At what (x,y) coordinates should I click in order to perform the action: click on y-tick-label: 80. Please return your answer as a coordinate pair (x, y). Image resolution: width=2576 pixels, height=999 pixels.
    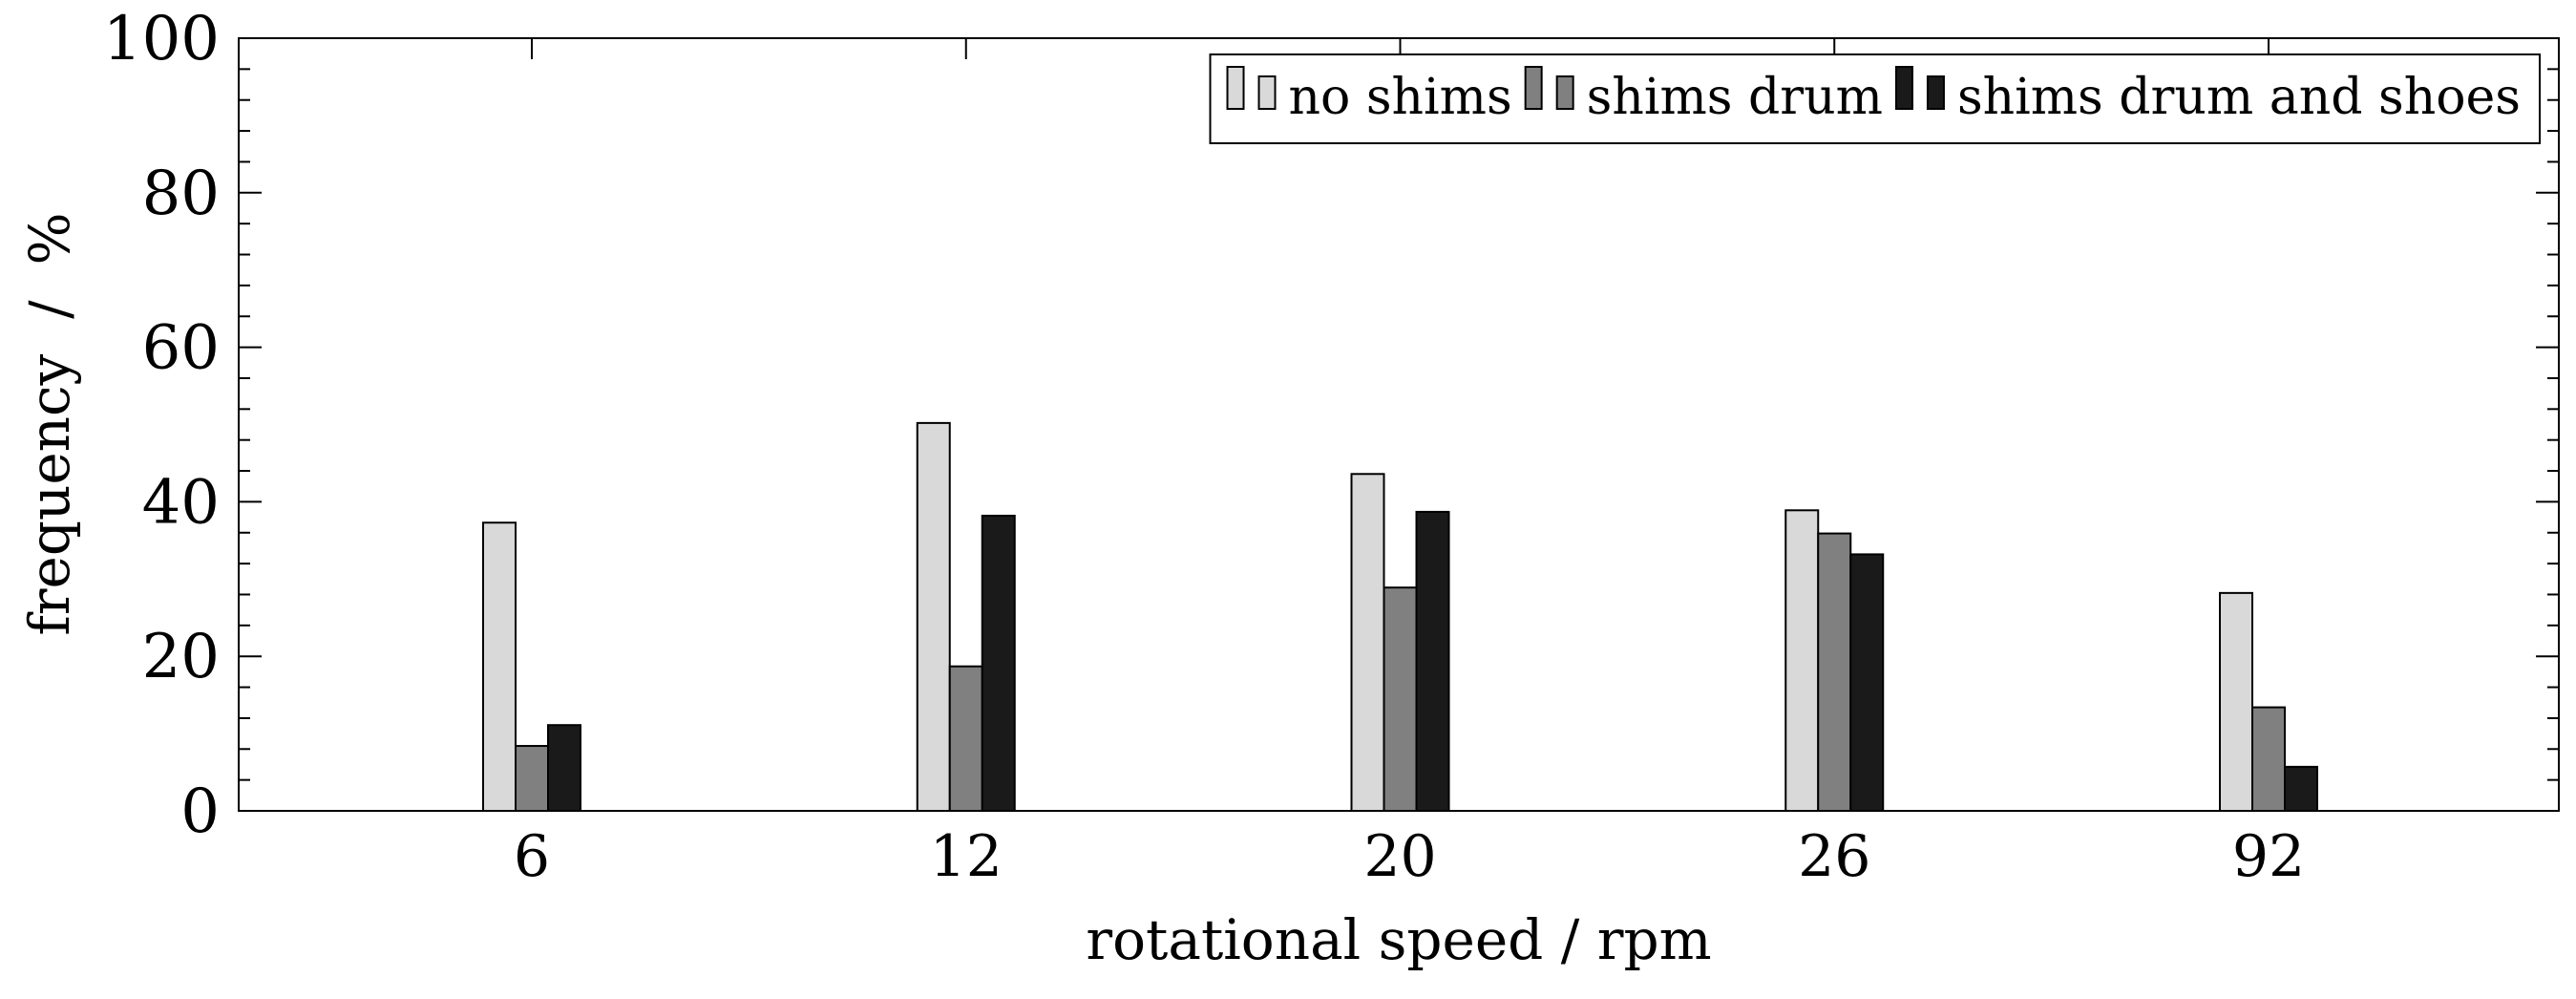
    Looking at the image, I should click on (181, 194).